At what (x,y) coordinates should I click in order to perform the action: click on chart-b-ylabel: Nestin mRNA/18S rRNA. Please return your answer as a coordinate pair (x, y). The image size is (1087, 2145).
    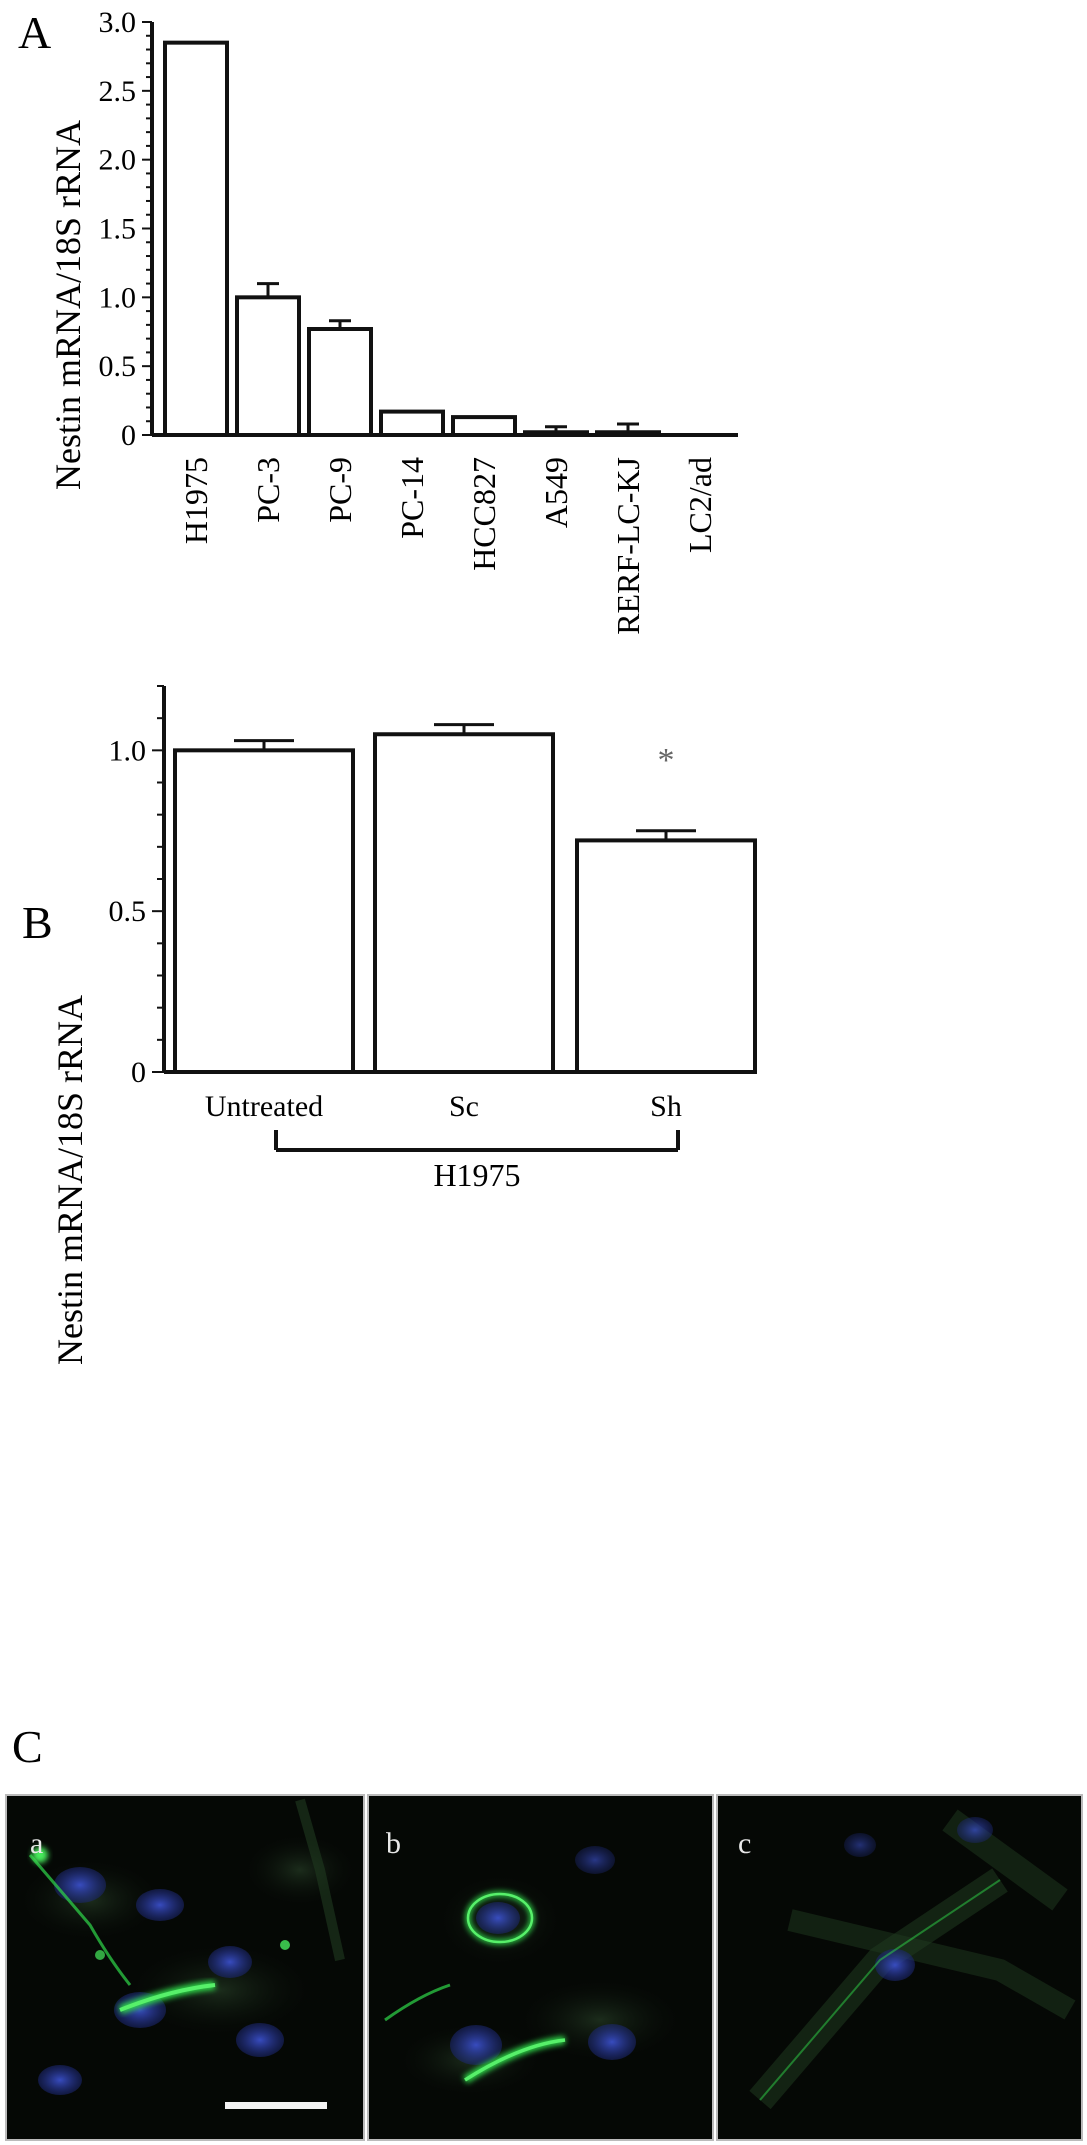
    Looking at the image, I should click on (70, 1180).